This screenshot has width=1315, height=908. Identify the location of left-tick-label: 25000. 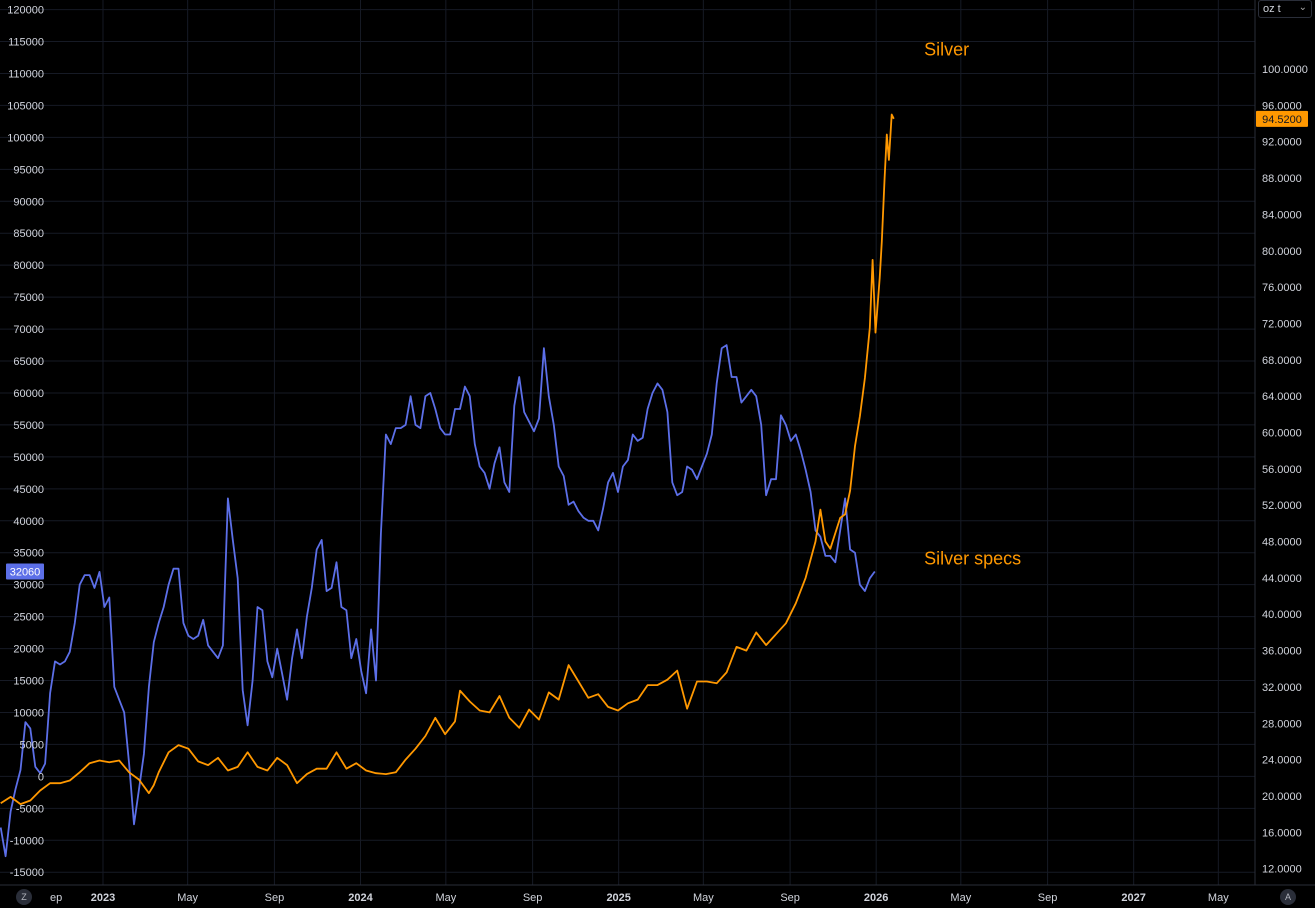
(28, 618).